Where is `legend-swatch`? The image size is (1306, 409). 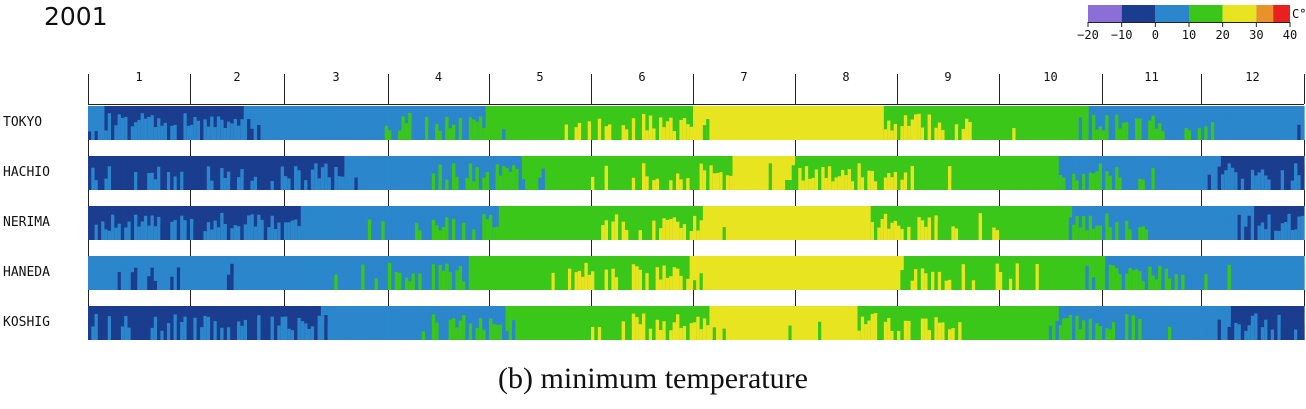
legend-swatch is located at coordinates (1172, 13).